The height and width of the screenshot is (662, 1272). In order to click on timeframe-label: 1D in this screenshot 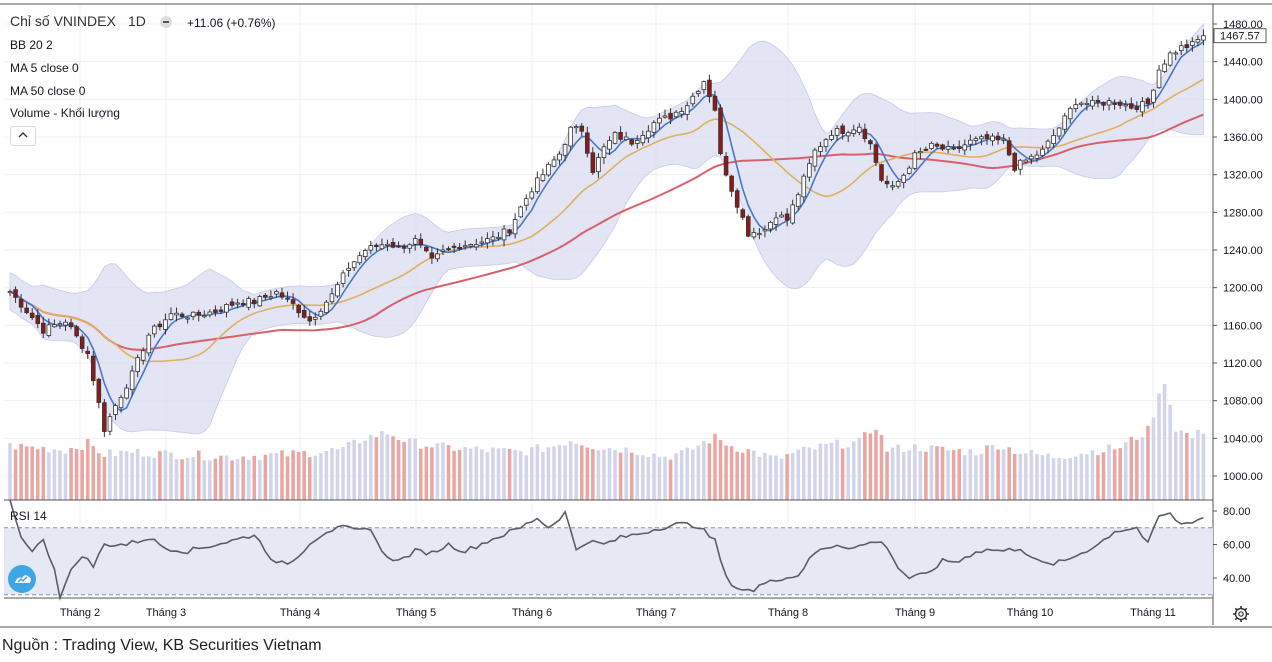, I will do `click(137, 21)`.